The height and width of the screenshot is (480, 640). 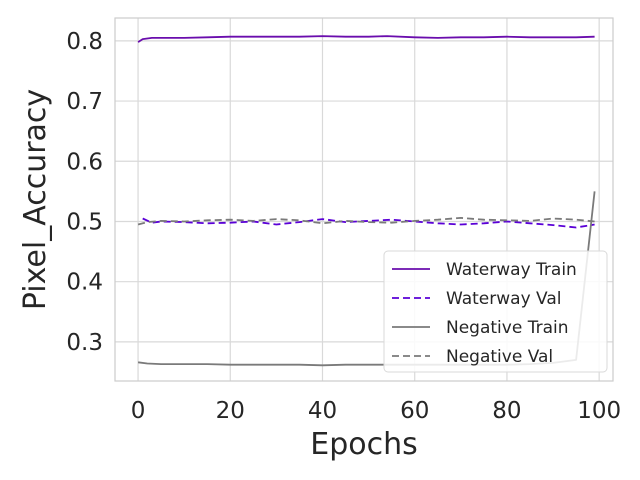 What do you see at coordinates (599, 411) in the screenshot?
I see `x-tick-label: 100` at bounding box center [599, 411].